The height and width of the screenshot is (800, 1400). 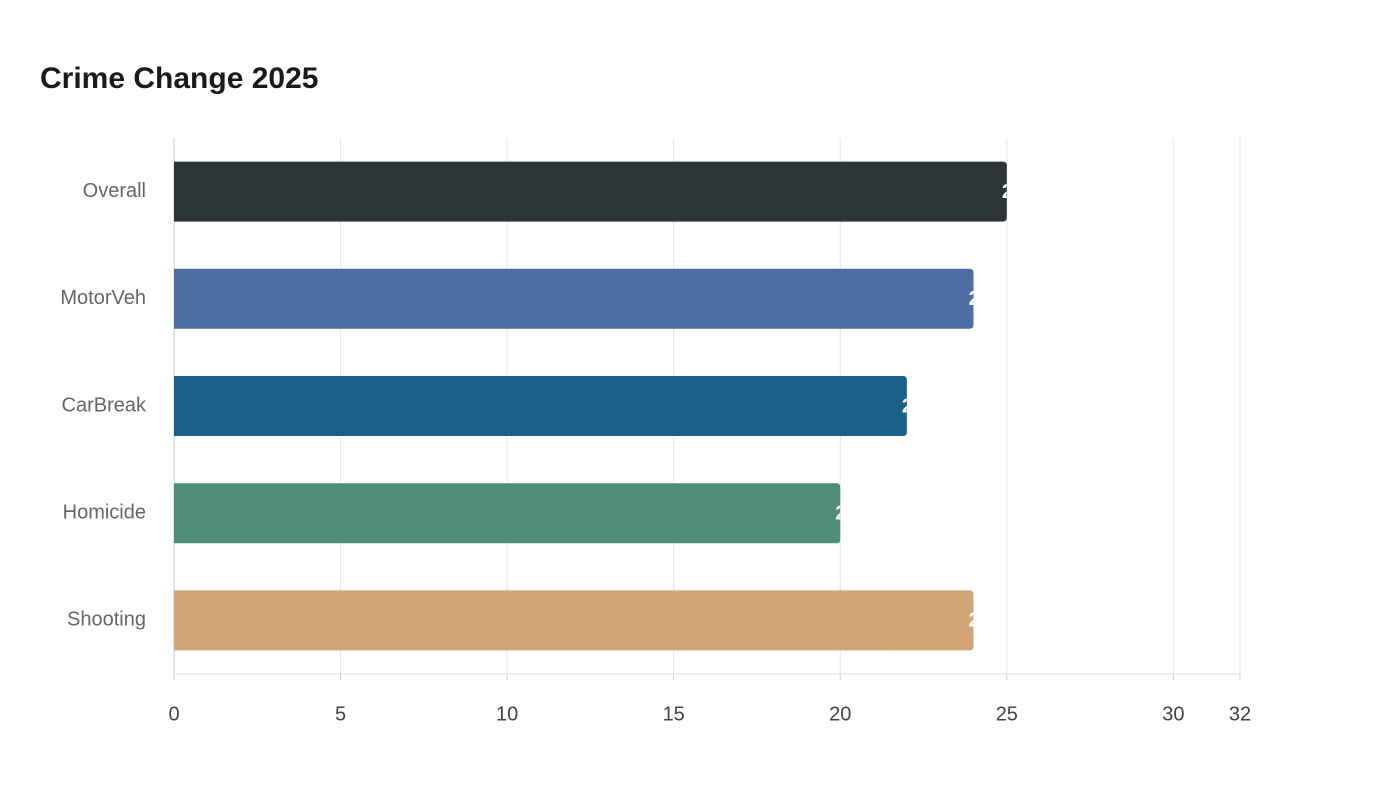 What do you see at coordinates (1240, 714) in the screenshot?
I see `x-tick-label: 32` at bounding box center [1240, 714].